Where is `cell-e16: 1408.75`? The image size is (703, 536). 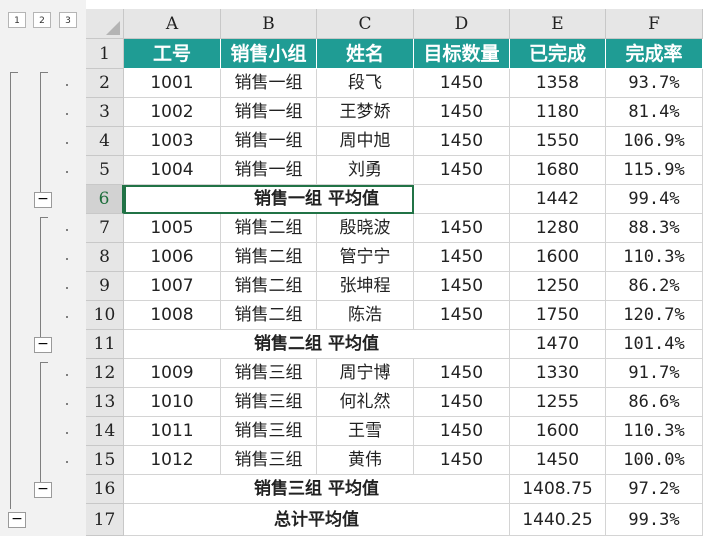 cell-e16: 1408.75 is located at coordinates (558, 489).